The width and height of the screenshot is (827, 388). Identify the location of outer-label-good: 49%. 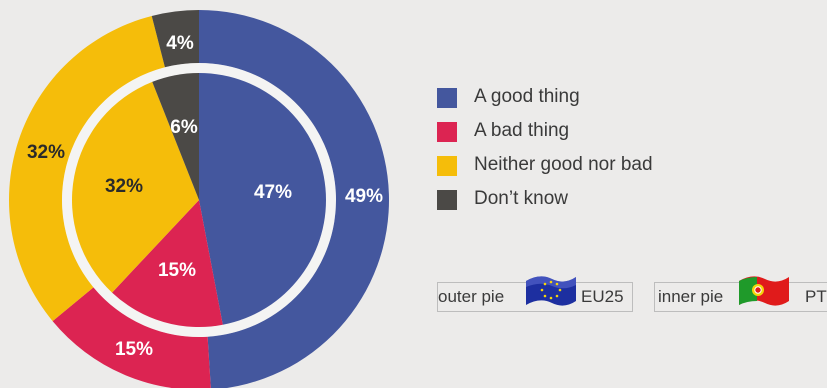
(364, 196).